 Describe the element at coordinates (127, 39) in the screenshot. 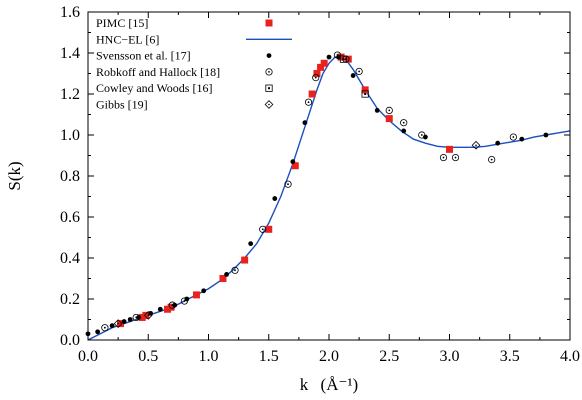

I see `legend-label-hnc-el-6: HNC−EL [6]` at that location.